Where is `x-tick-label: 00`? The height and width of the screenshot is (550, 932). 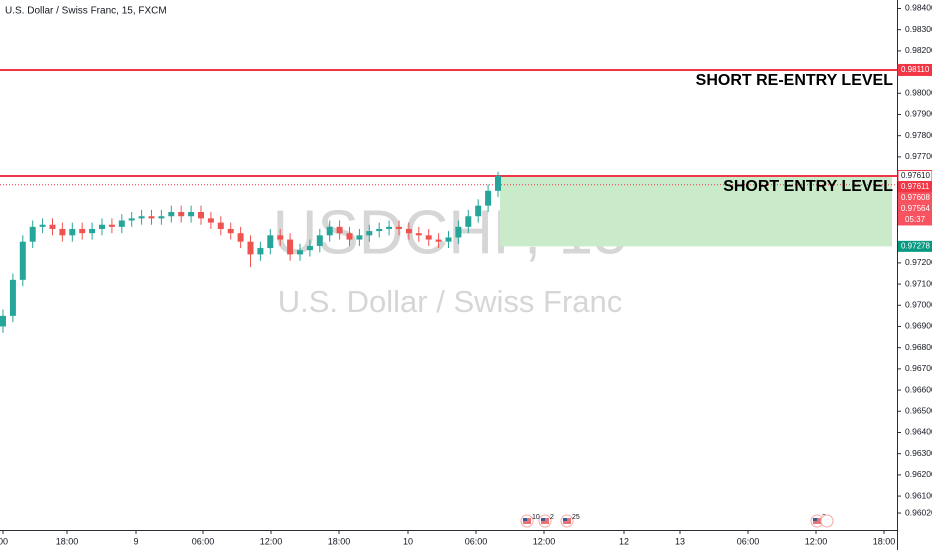 x-tick-label: 00 is located at coordinates (4, 541).